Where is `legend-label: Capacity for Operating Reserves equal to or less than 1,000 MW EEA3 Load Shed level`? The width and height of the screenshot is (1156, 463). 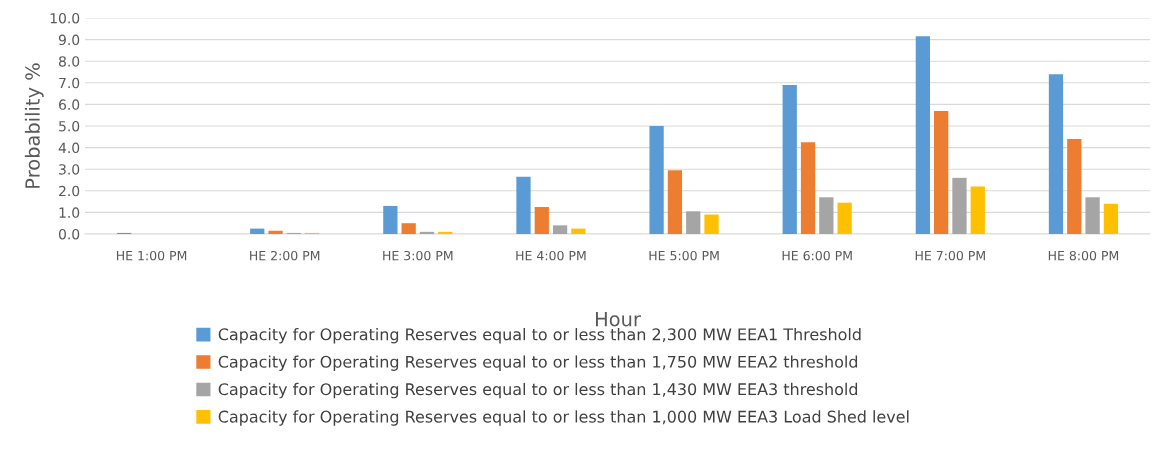 legend-label: Capacity for Operating Reserves equal to or less than 1,000 MW EEA3 Load Shed level is located at coordinates (563, 418).